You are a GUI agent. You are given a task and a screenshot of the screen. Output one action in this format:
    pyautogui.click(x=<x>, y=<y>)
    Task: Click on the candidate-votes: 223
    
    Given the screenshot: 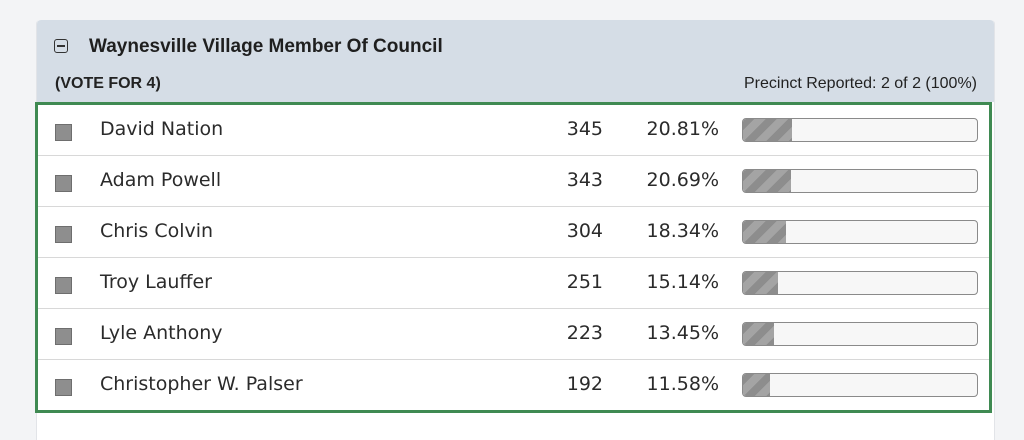 What is the action you would take?
    pyautogui.click(x=584, y=333)
    